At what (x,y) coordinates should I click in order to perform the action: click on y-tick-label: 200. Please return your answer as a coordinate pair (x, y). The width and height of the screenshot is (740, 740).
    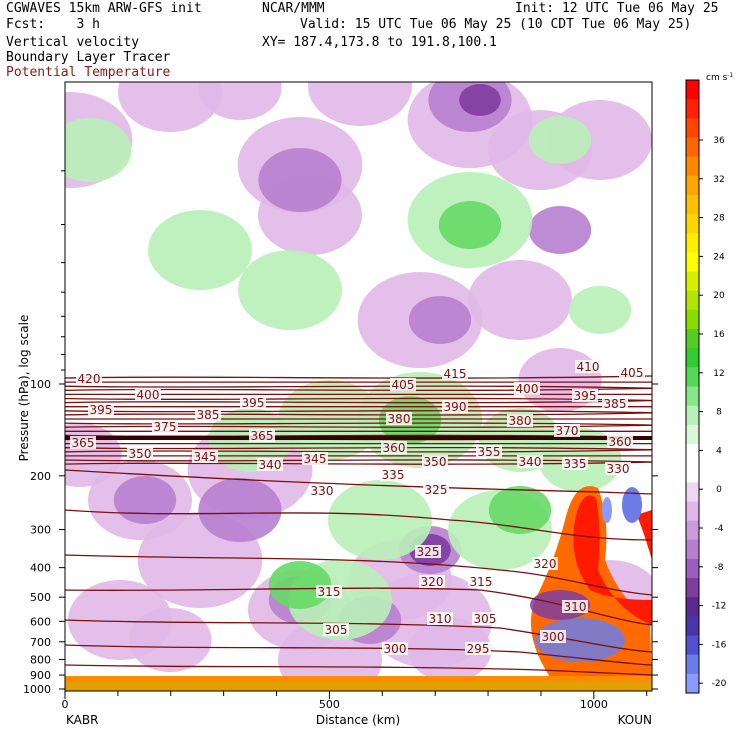
    Looking at the image, I should click on (40, 476).